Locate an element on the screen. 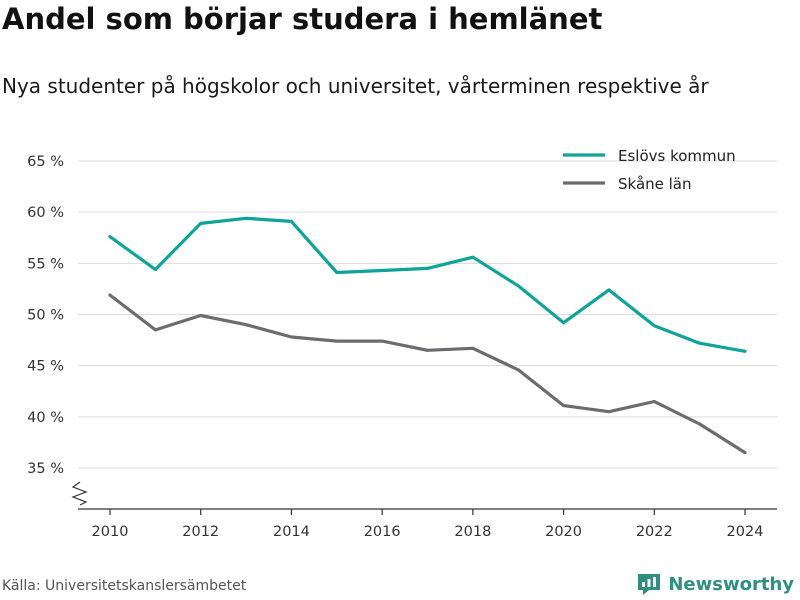 The image size is (800, 600). x-tick-label: 2010 is located at coordinates (110, 532).